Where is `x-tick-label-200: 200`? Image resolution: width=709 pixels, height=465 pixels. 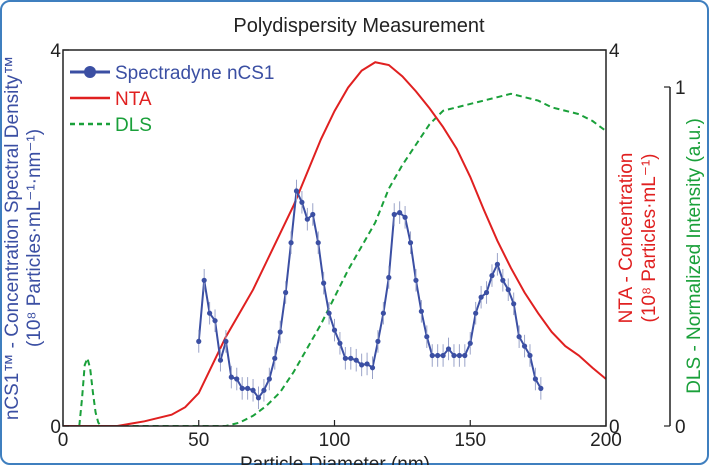
x-tick-label-200: 200 is located at coordinates (606, 440).